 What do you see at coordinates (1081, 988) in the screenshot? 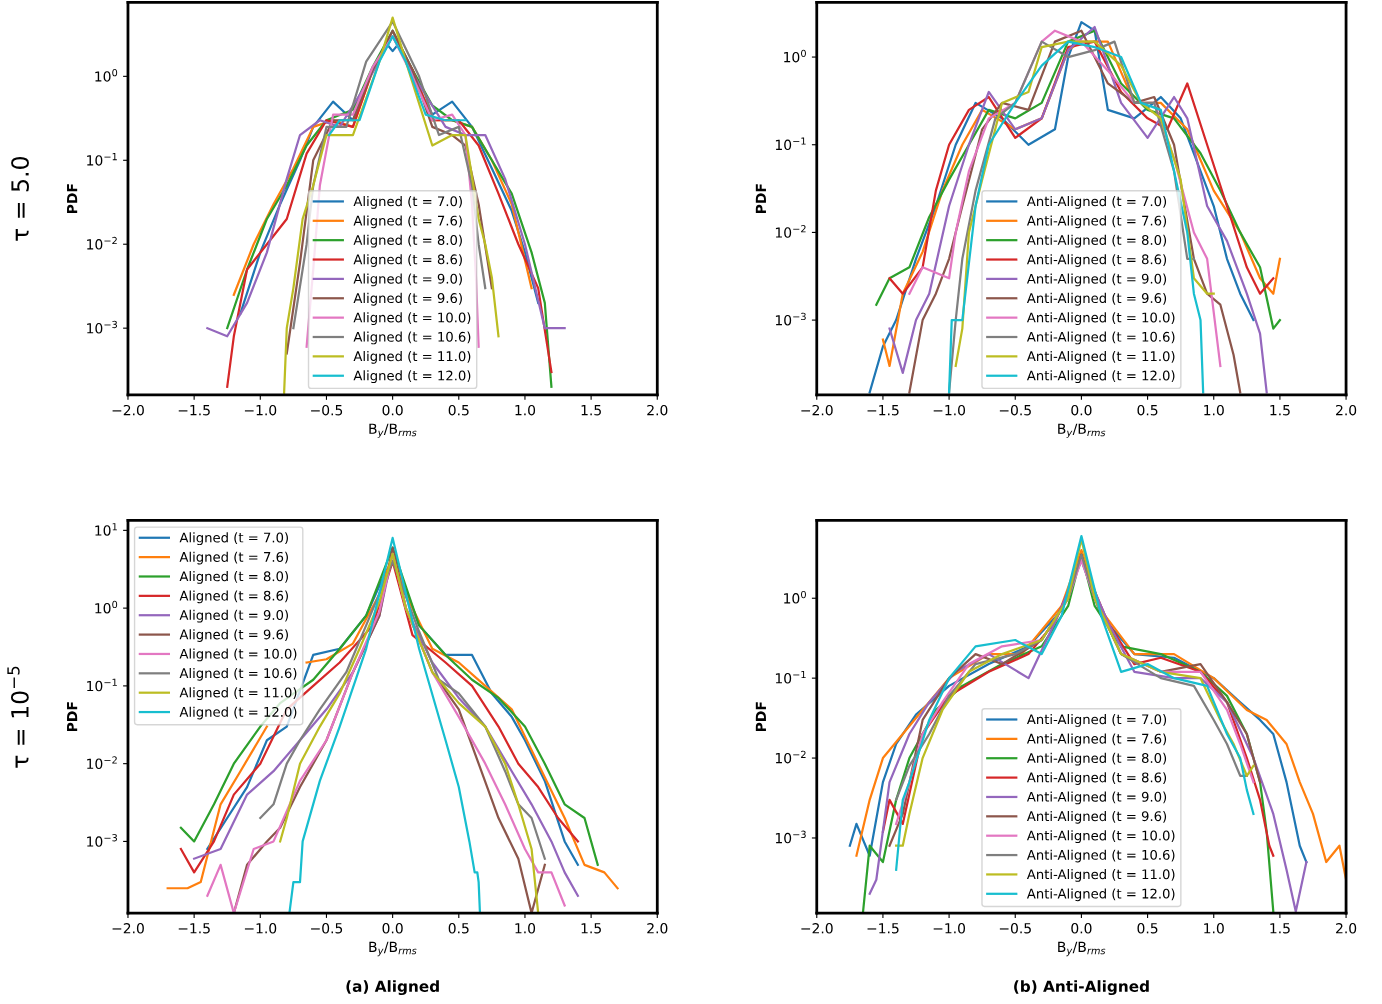
I see `text: (b) Anti-Aligned` at bounding box center [1081, 988].